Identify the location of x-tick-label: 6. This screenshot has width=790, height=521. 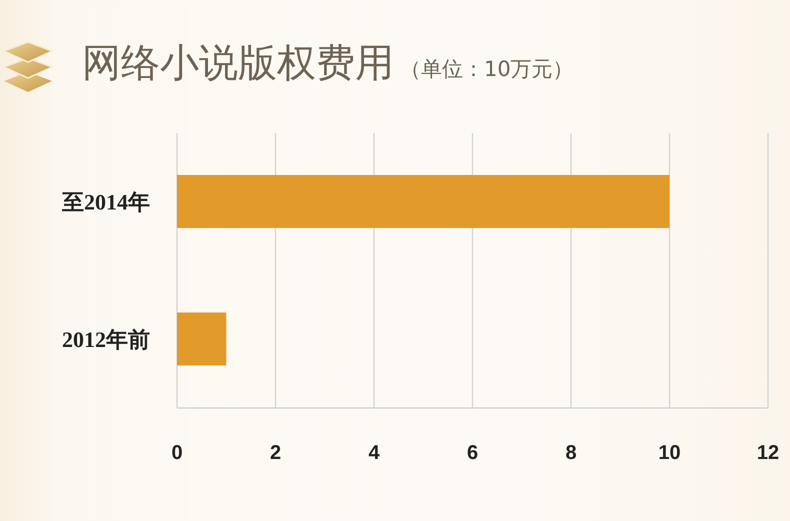
(472, 453).